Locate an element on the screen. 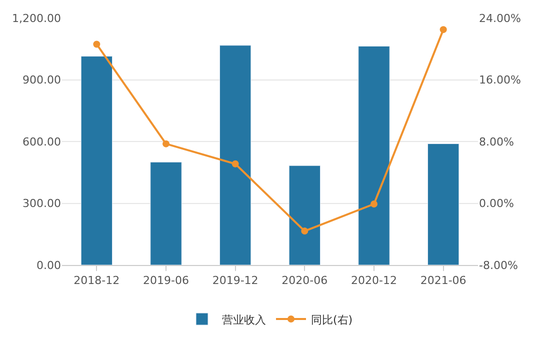 This screenshot has height=345, width=544. x-tick-label: 2019-12 is located at coordinates (235, 281).